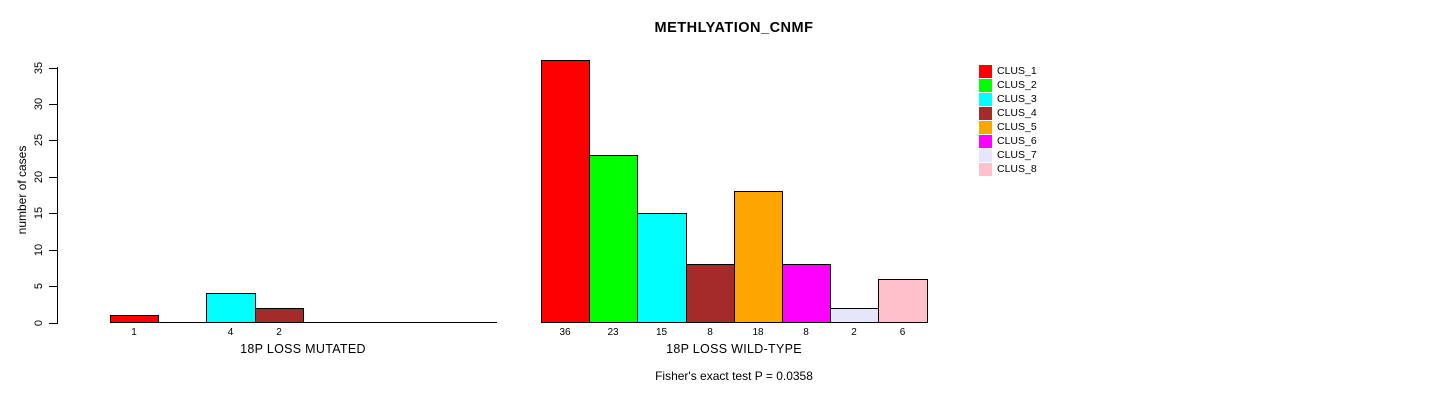 The width and height of the screenshot is (1440, 400). What do you see at coordinates (39, 104) in the screenshot?
I see `y-axis-tick-label: 30` at bounding box center [39, 104].